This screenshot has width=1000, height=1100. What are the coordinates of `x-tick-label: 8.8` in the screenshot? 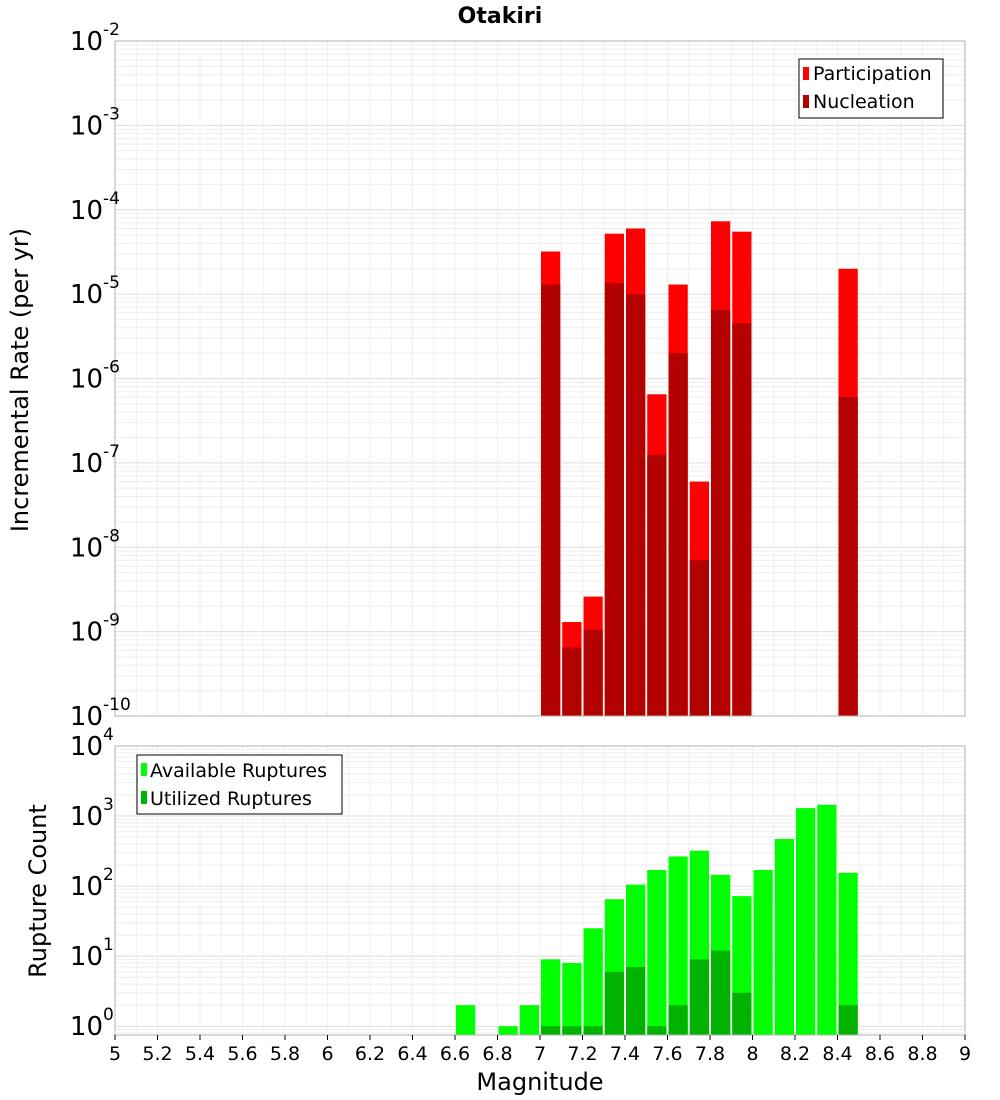 It's located at (922, 1054).